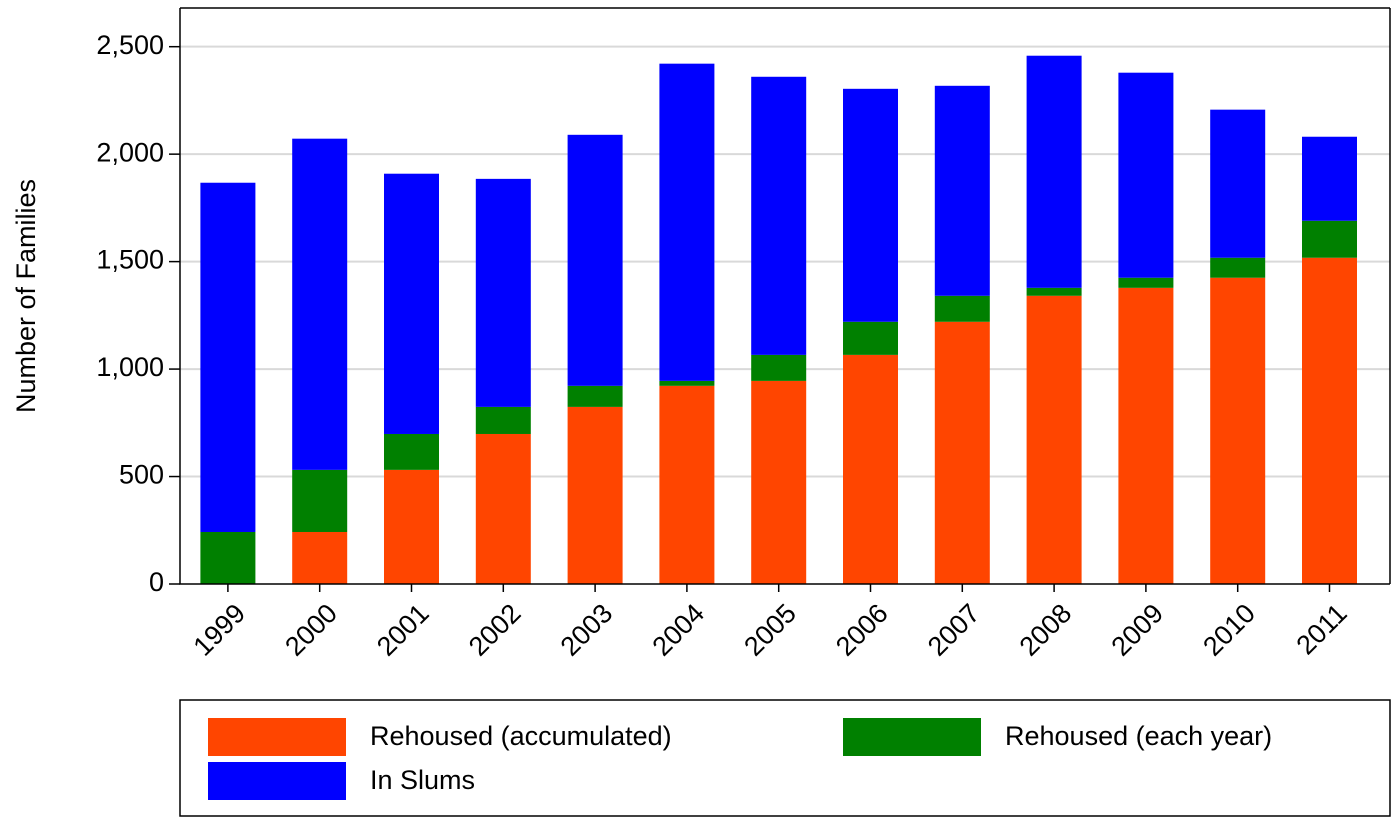 Image resolution: width=1393 pixels, height=819 pixels. Describe the element at coordinates (130, 152) in the screenshot. I see `y-tick-label: 2,000` at that location.